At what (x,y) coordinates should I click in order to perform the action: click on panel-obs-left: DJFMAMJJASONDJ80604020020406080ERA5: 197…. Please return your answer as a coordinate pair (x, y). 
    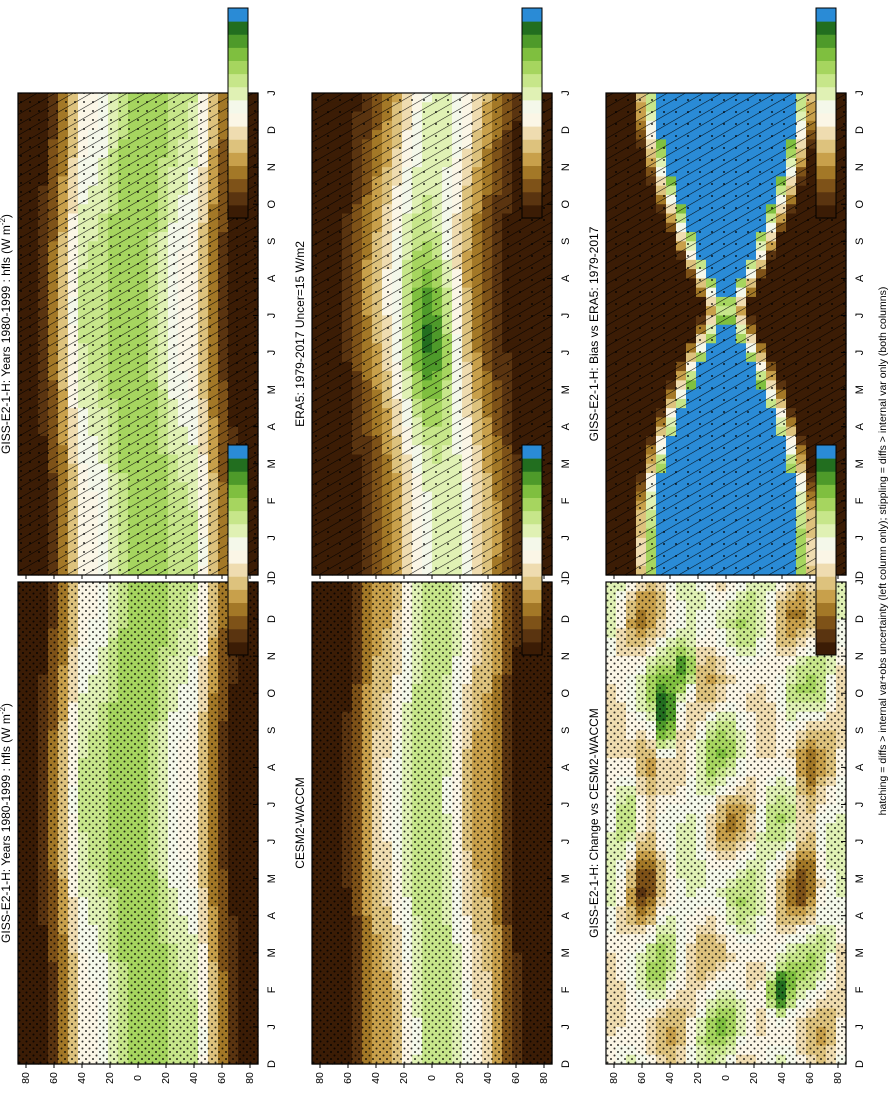
    Looking at the image, I should click on (432, 342).